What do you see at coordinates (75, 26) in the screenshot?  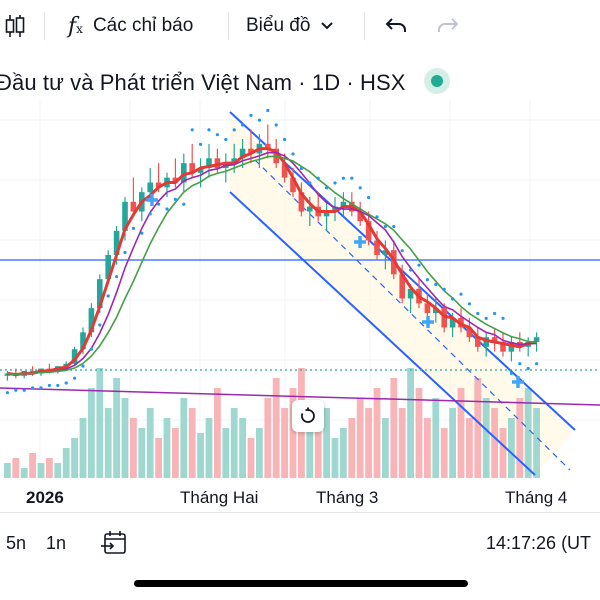 I see `fx-icon: fx` at bounding box center [75, 26].